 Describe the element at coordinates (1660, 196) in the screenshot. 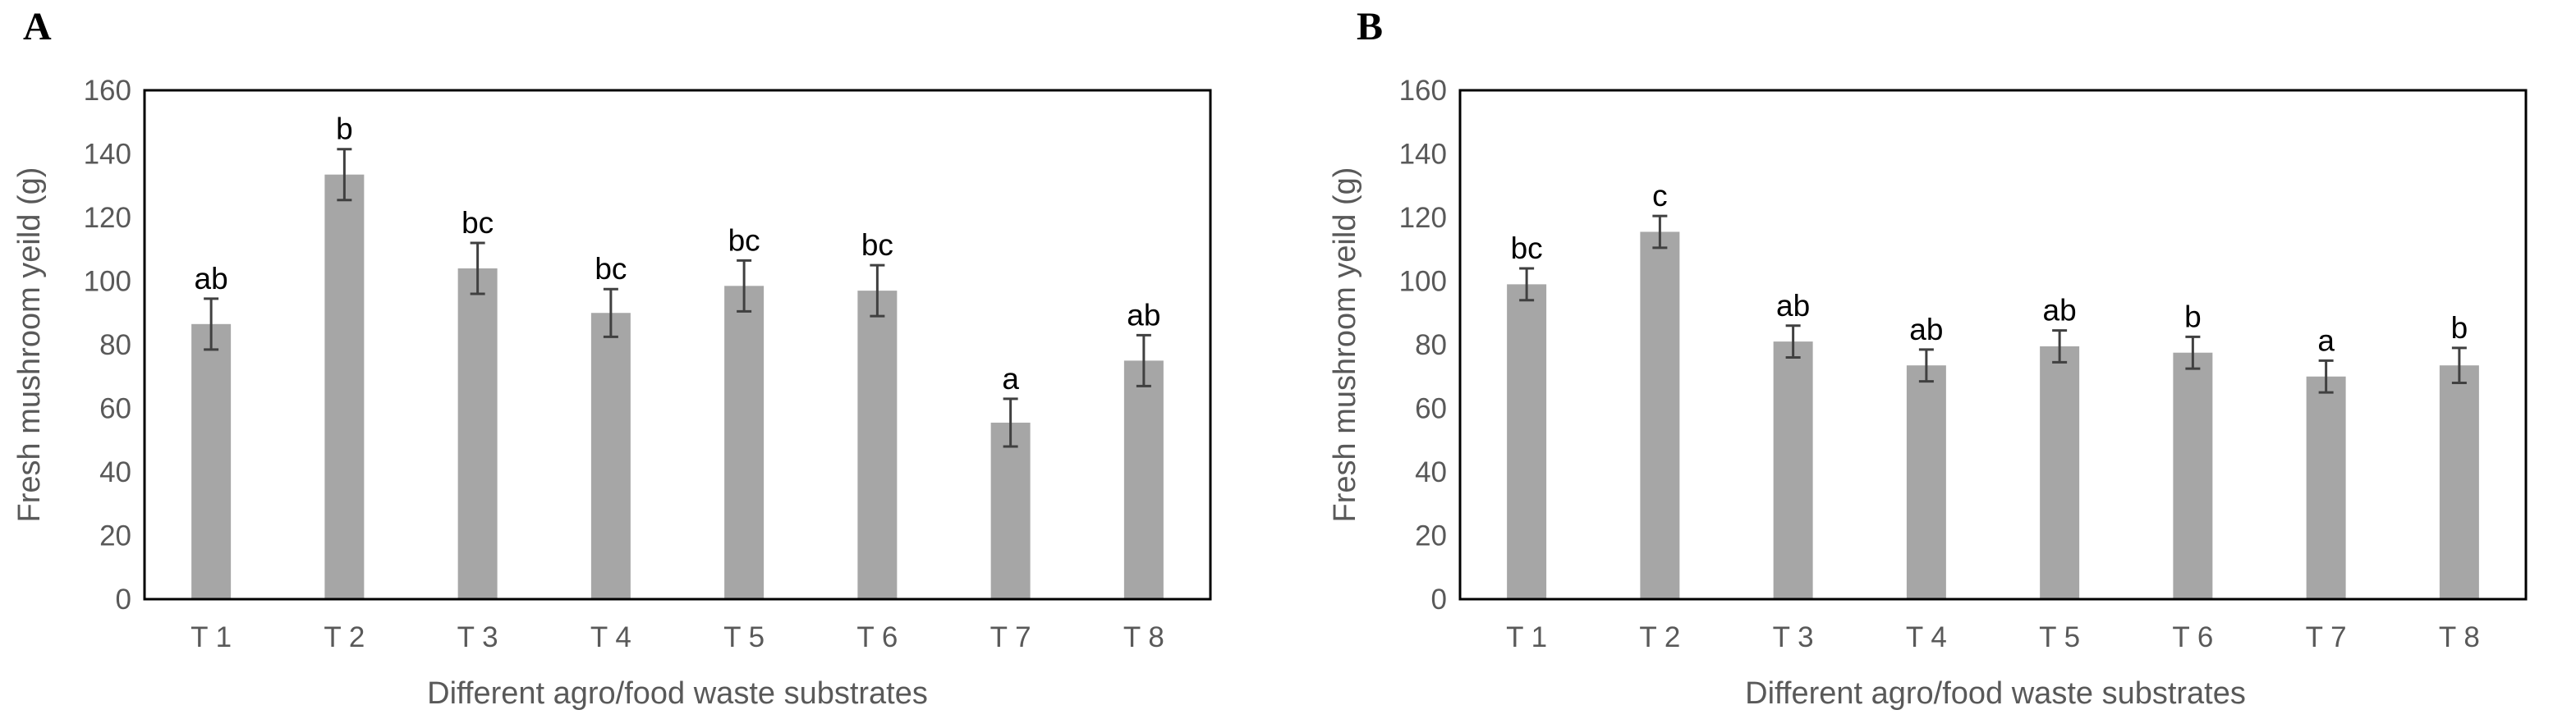

I see `significance-label: c` at that location.